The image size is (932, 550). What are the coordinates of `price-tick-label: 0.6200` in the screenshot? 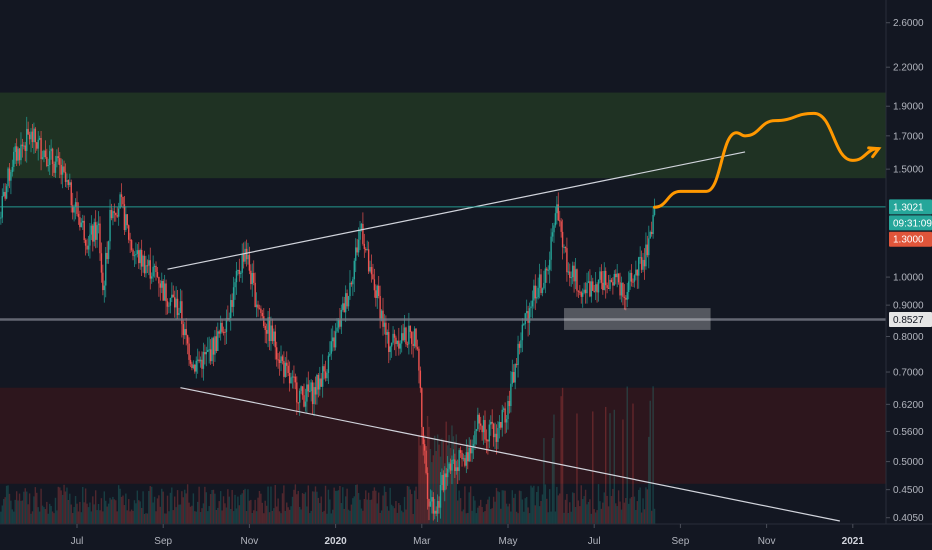 It's located at (908, 405).